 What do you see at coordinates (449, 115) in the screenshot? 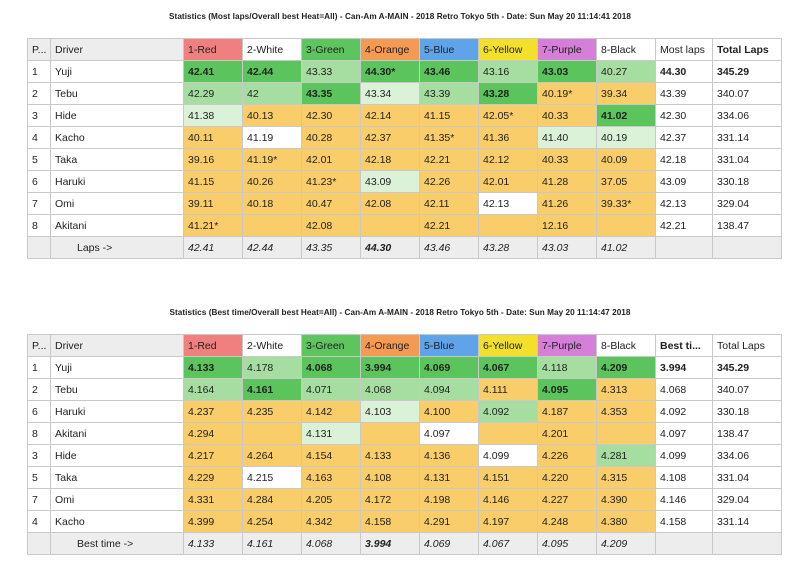
I see `lap-cell: 41.15` at bounding box center [449, 115].